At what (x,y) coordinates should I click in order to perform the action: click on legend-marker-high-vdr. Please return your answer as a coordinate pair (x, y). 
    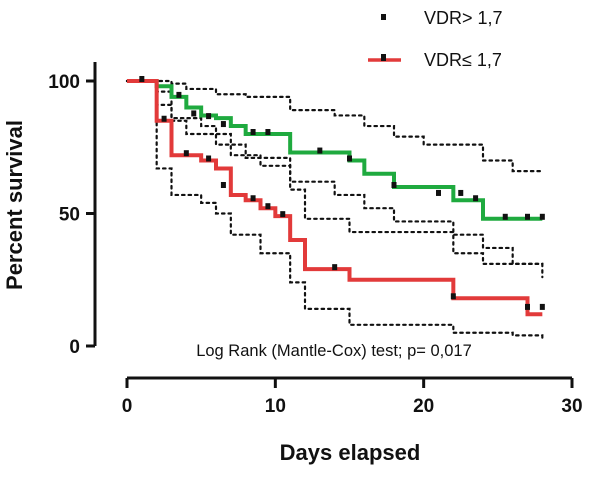
    Looking at the image, I should click on (383, 17).